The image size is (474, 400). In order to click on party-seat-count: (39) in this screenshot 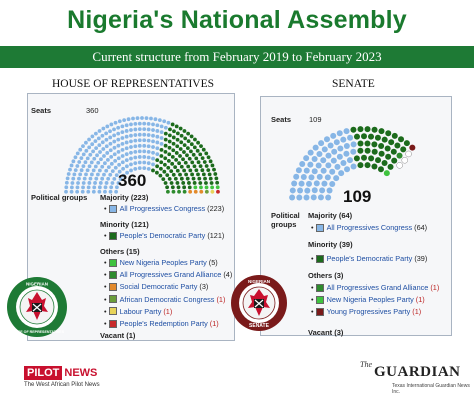, I will do `click(421, 258)`.